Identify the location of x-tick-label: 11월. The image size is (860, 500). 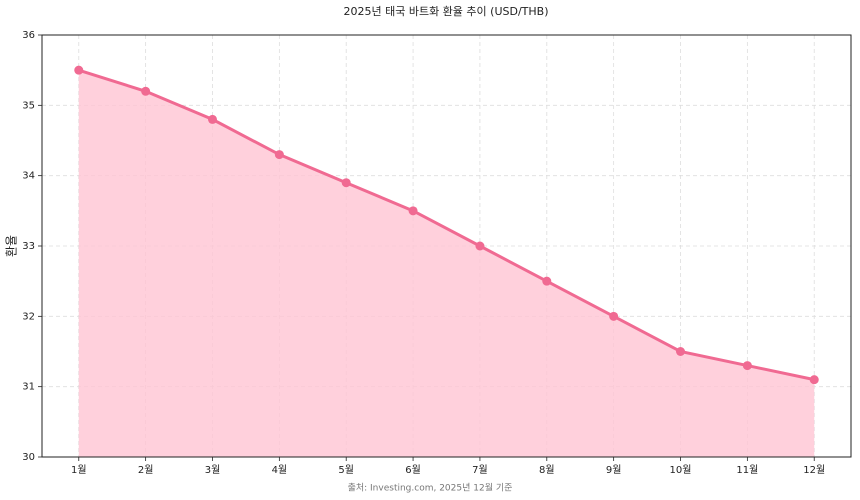
(747, 470).